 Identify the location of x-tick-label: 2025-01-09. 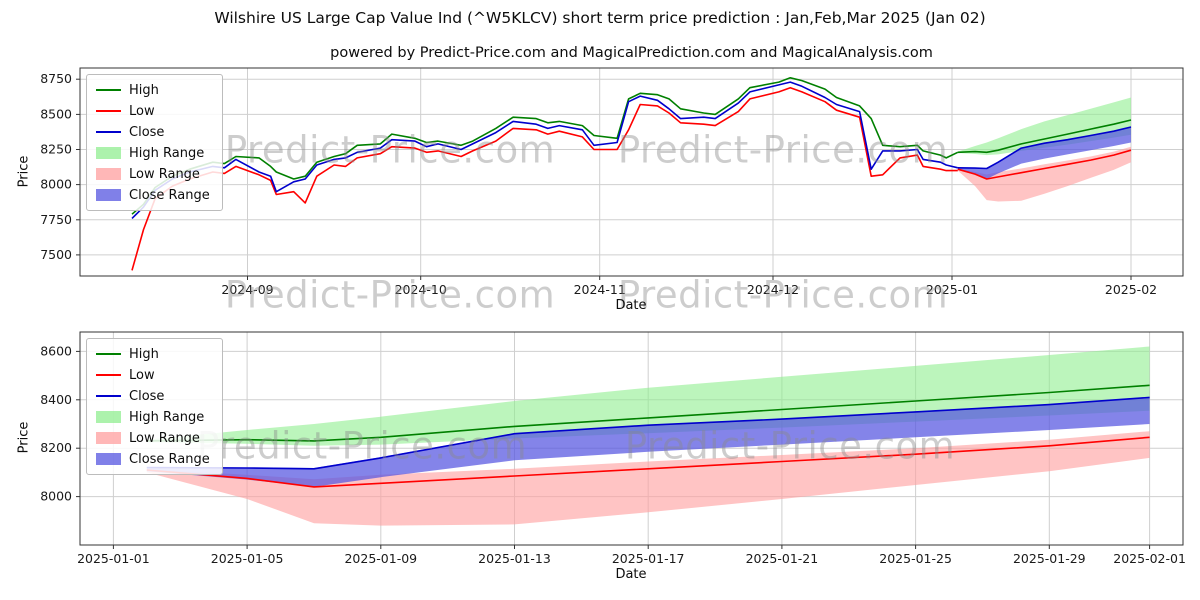
(380, 558).